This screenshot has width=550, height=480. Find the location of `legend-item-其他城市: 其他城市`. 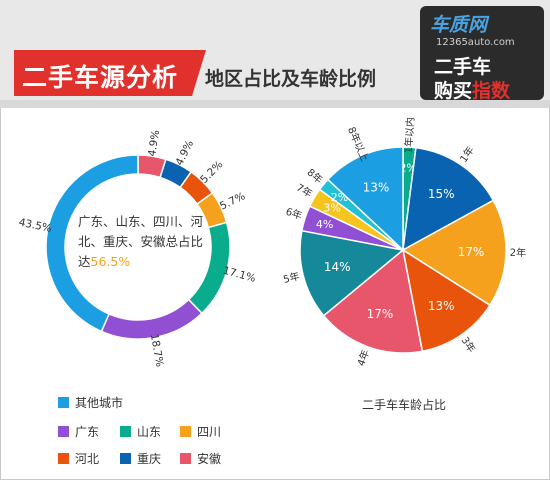

legend-item-其他城市: 其他城市 is located at coordinates (90, 402).